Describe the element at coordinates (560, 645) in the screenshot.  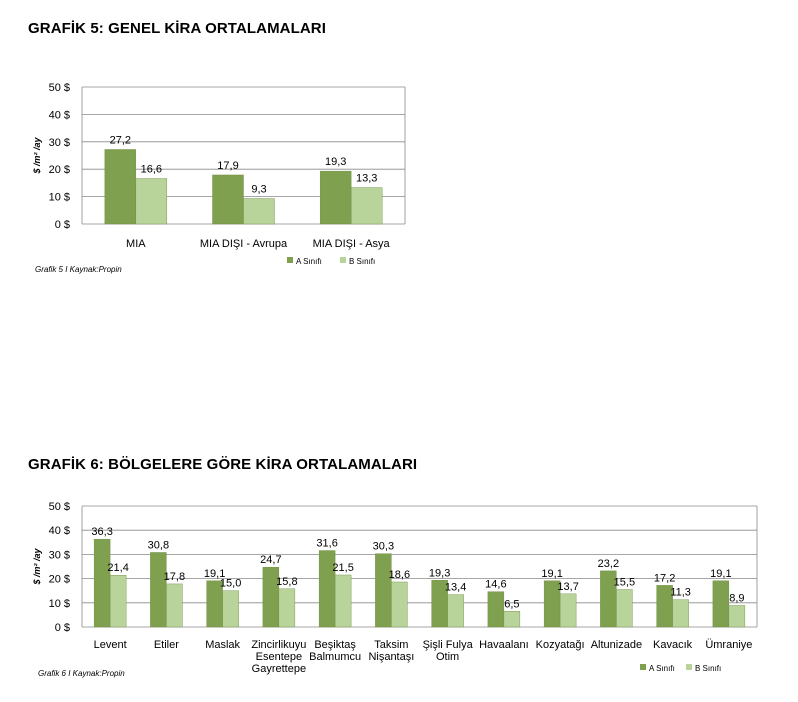
I see `category-label: Kozyatağı` at that location.